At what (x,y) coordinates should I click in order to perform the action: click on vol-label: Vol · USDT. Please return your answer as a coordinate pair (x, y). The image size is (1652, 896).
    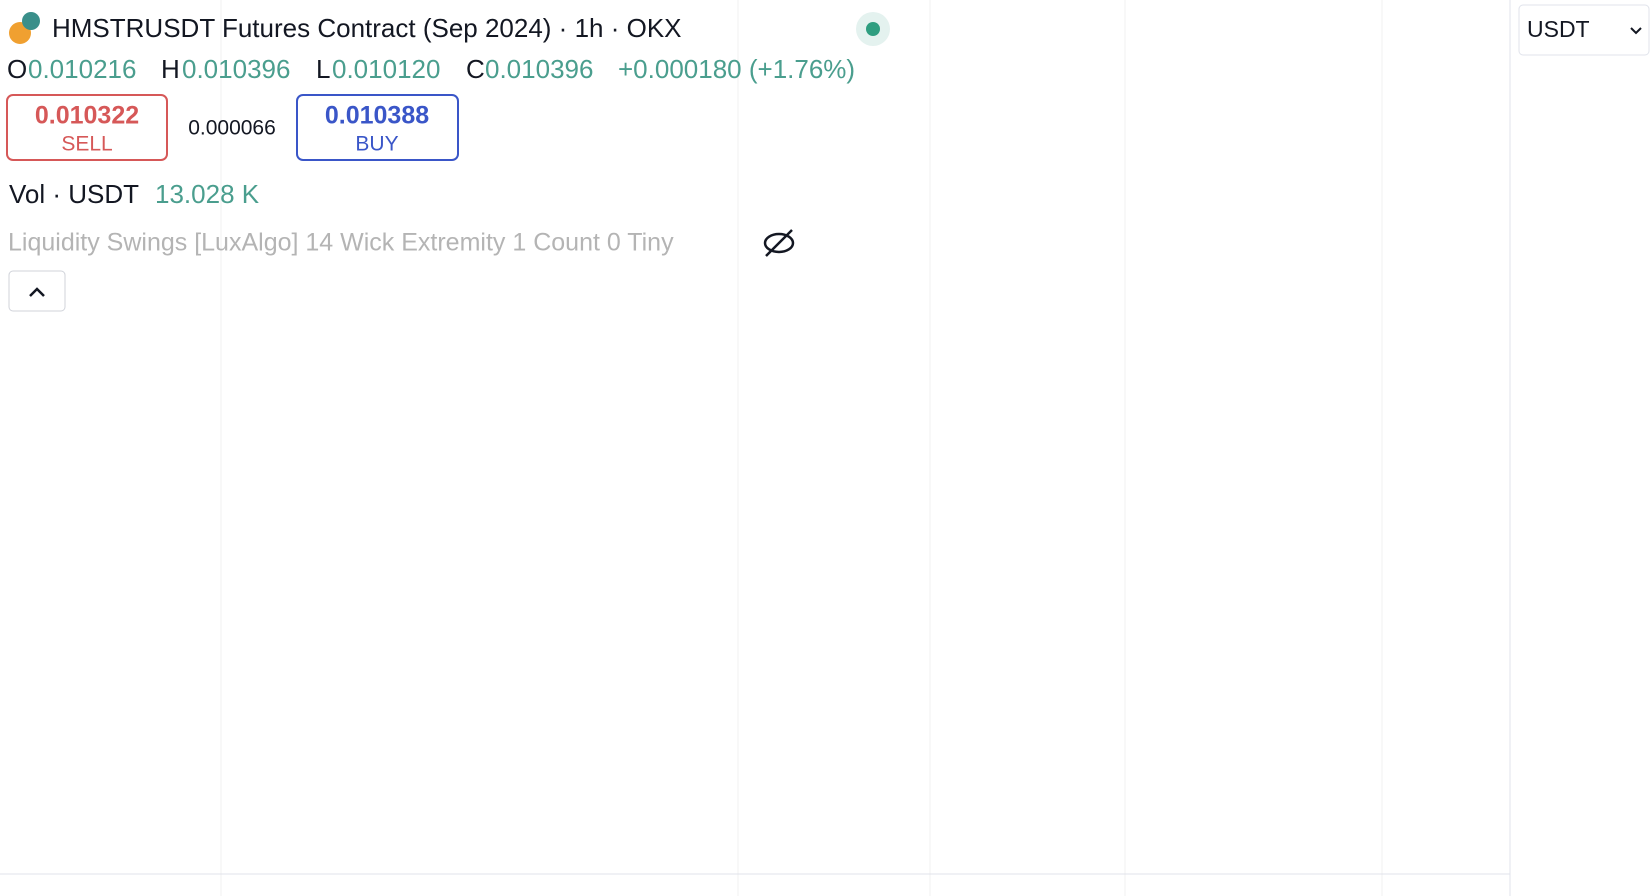
    Looking at the image, I should click on (74, 194).